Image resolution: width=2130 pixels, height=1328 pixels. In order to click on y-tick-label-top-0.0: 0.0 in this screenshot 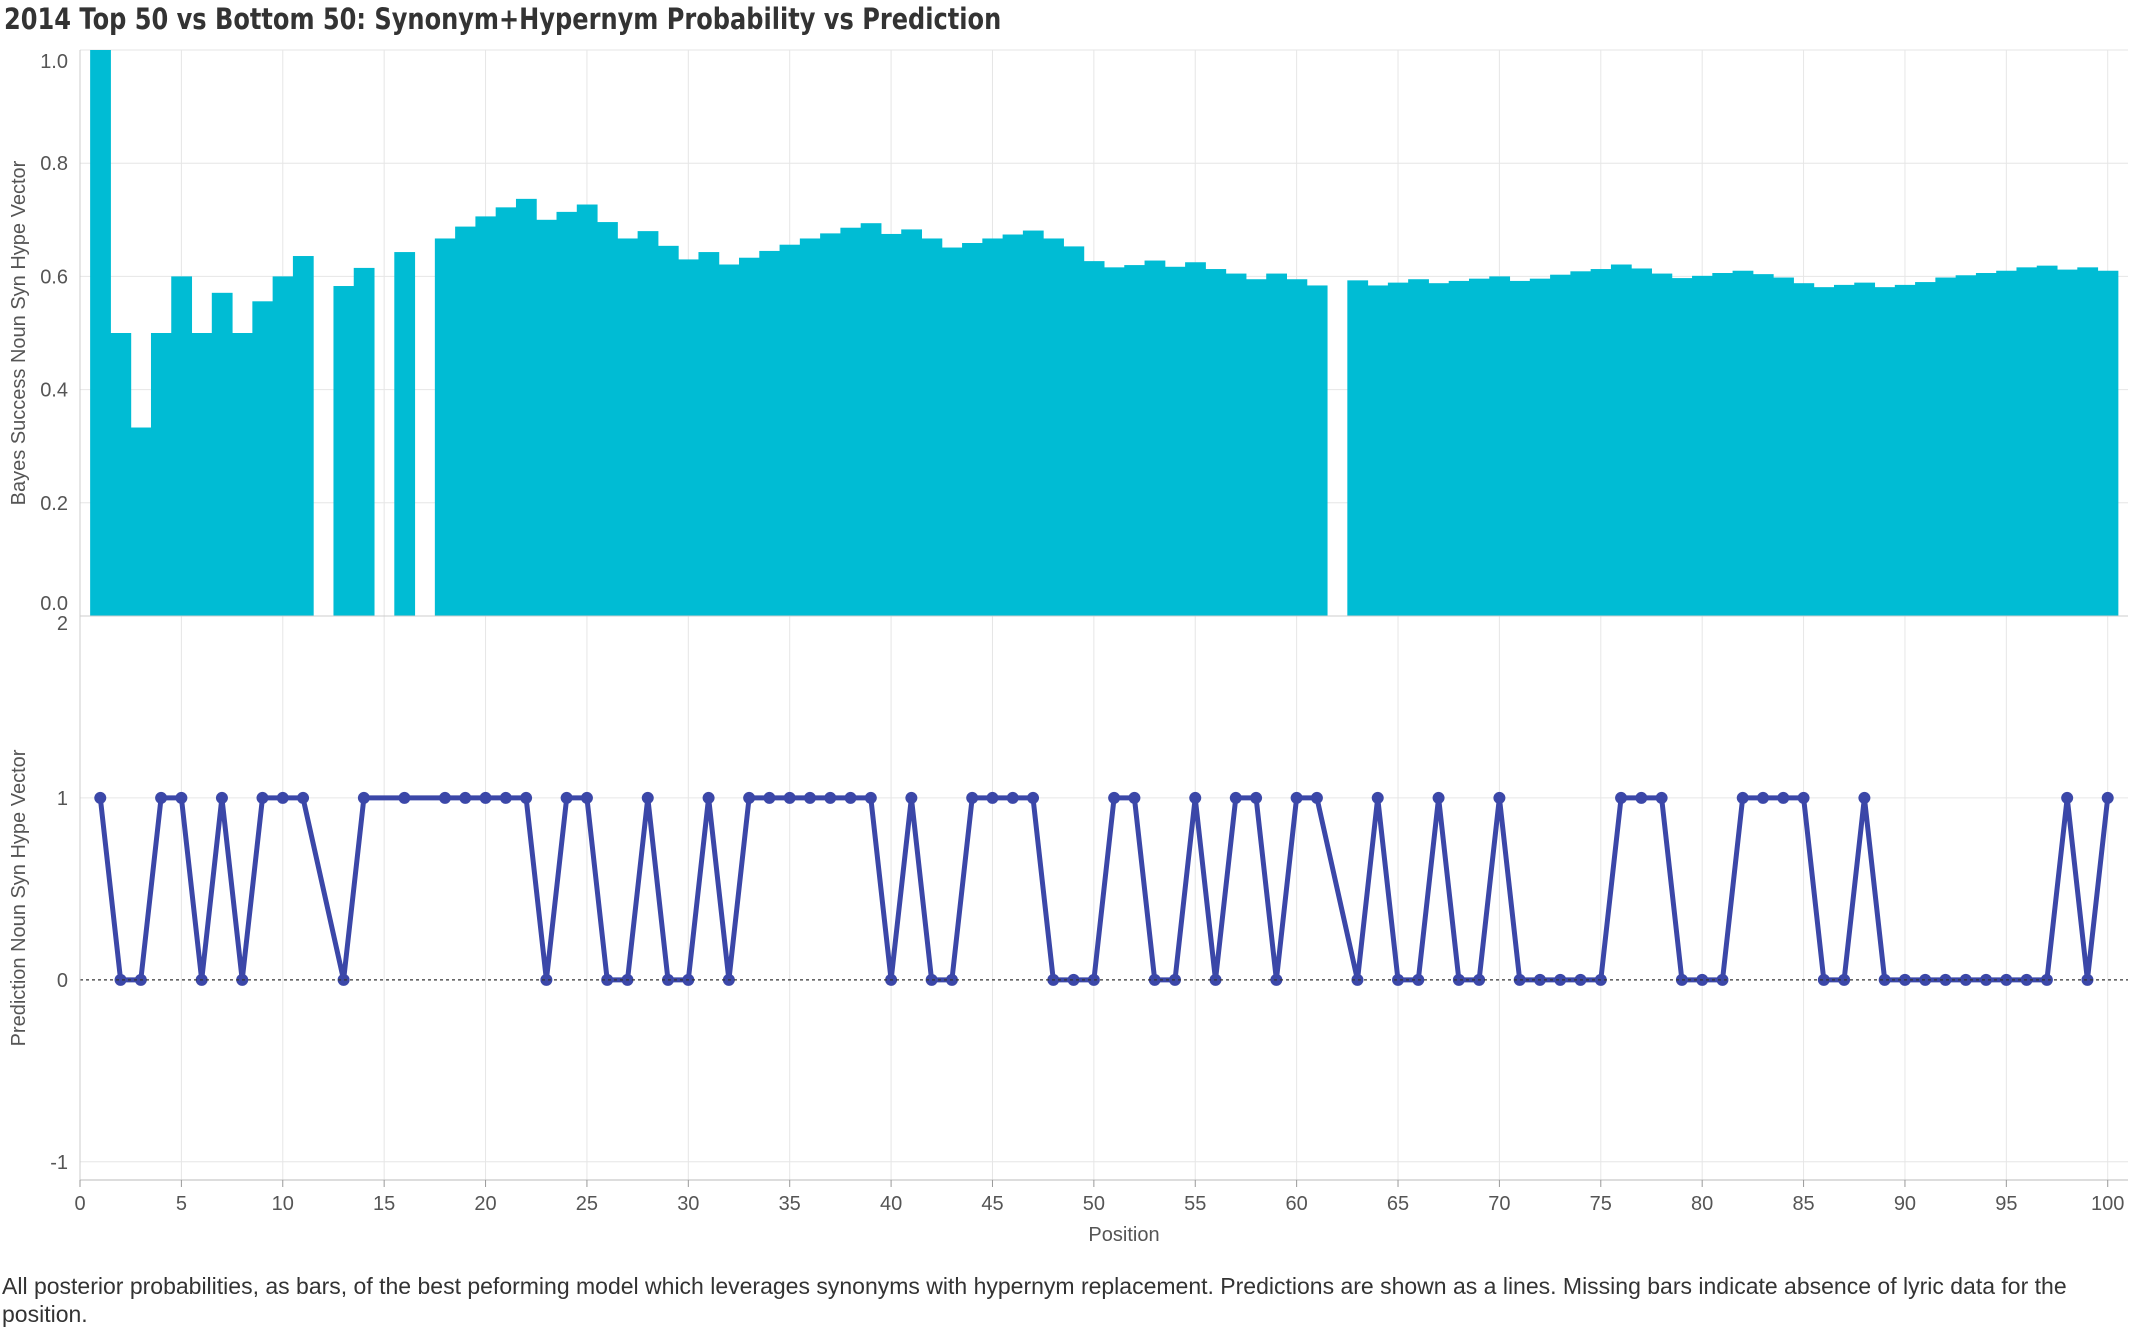, I will do `click(54, 604)`.